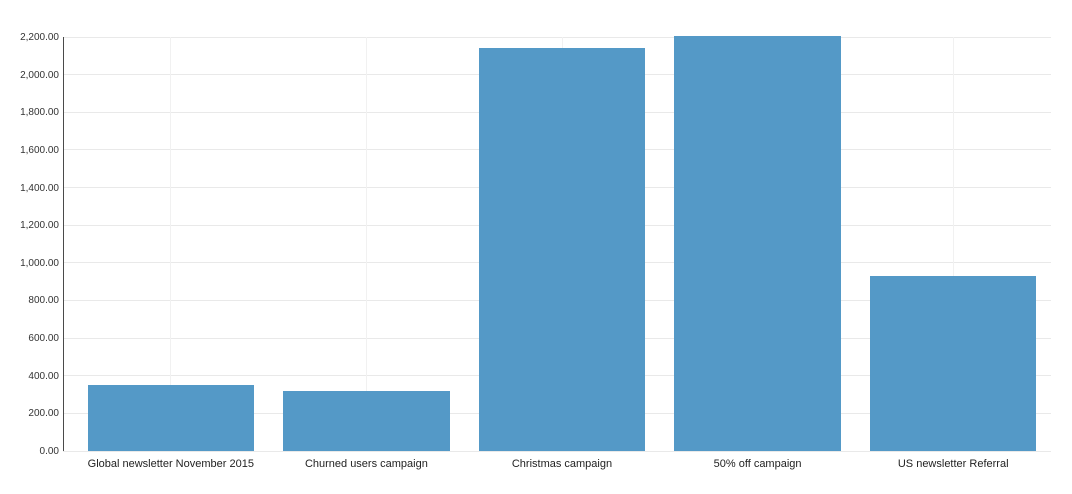 This screenshot has width=1072, height=494. Describe the element at coordinates (49, 451) in the screenshot. I see `y-tick-label: 0.00` at that location.